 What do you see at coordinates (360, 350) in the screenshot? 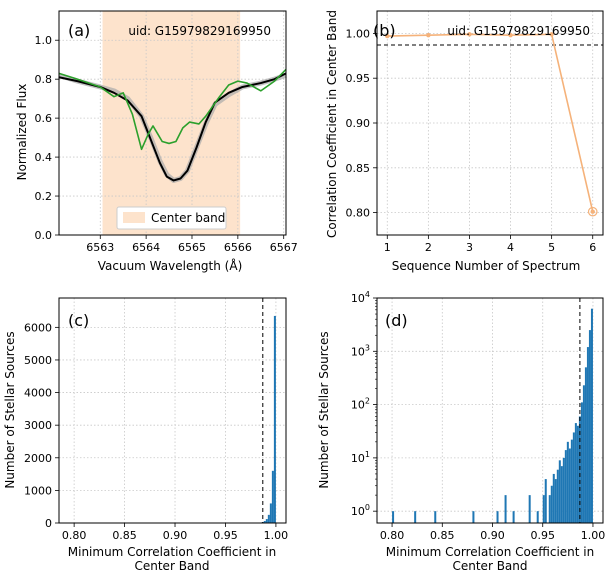
I see `y-tick-label: 10³` at bounding box center [360, 350].